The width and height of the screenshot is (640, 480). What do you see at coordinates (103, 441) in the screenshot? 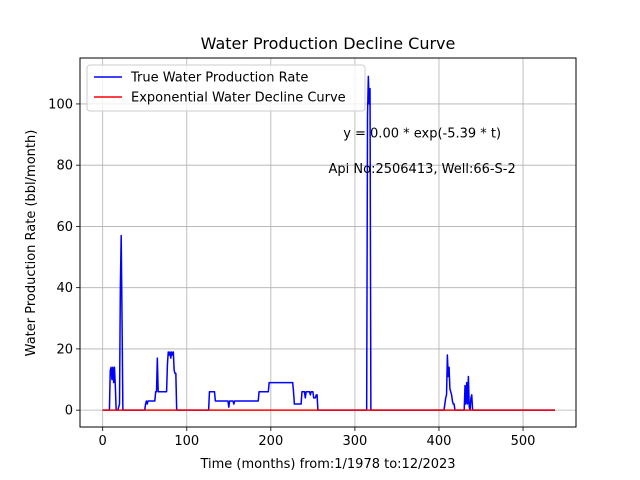
I see `x-tick-label: 0` at bounding box center [103, 441].